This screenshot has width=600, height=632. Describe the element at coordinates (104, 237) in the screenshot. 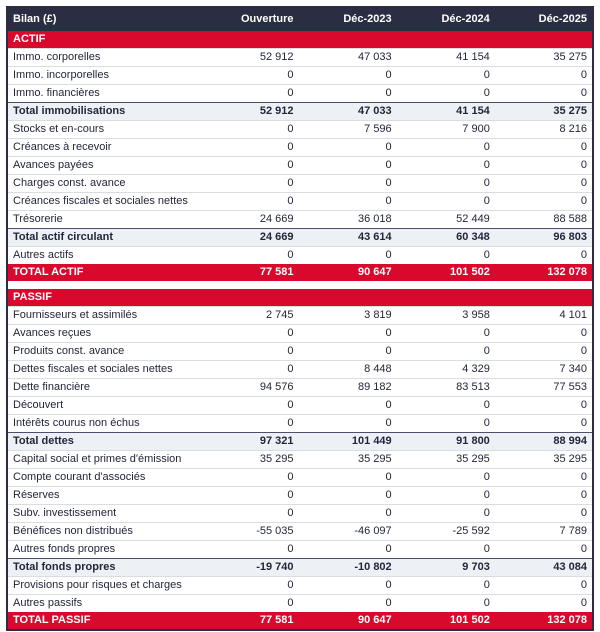

I see `row-label: Total actif circulant` at that location.